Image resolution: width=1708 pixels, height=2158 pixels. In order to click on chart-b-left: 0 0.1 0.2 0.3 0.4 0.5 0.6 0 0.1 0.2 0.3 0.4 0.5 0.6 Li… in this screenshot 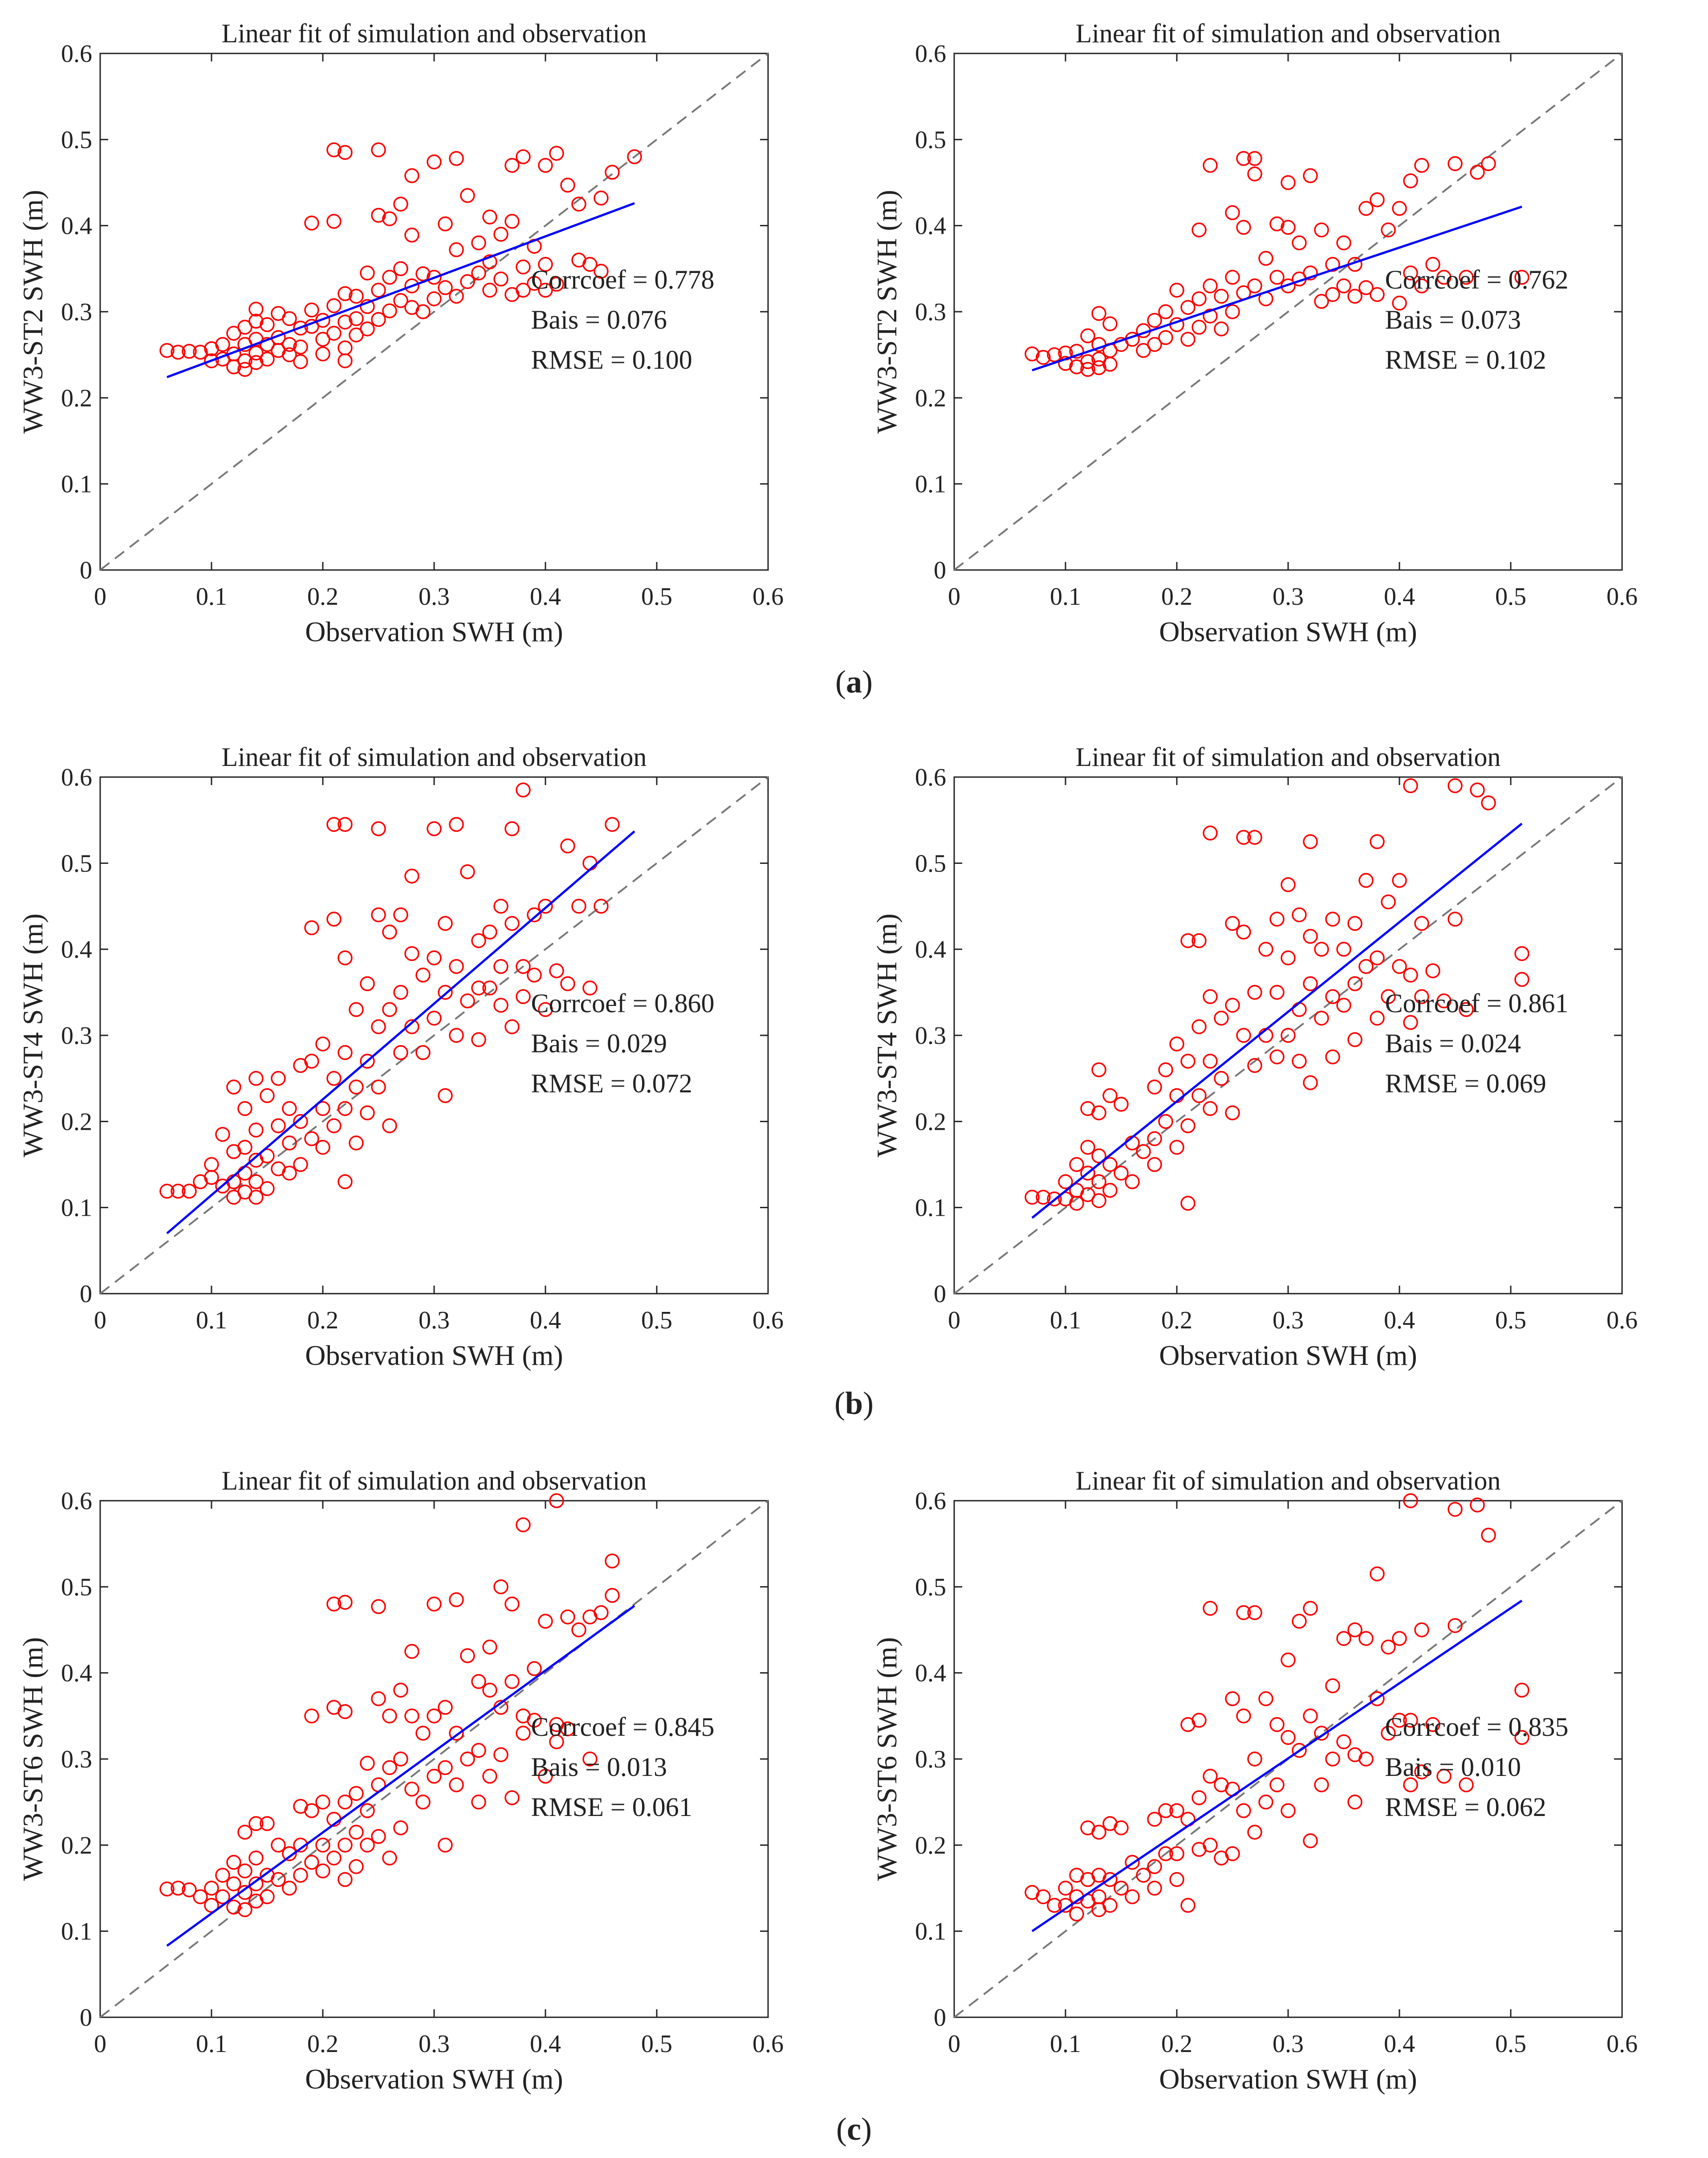, I will do `click(400, 1056)`.